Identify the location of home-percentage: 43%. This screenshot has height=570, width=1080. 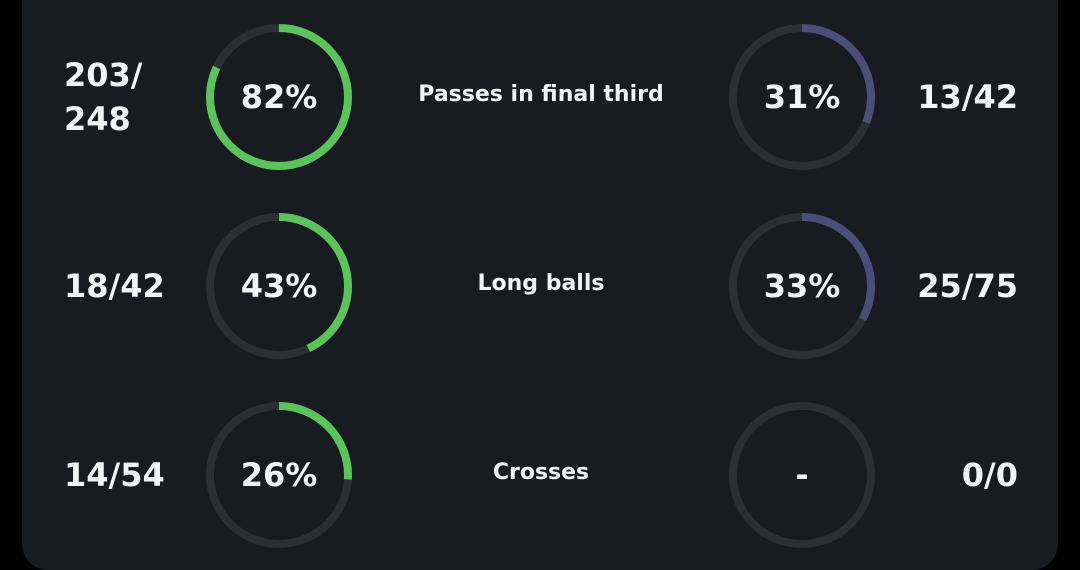
(279, 286).